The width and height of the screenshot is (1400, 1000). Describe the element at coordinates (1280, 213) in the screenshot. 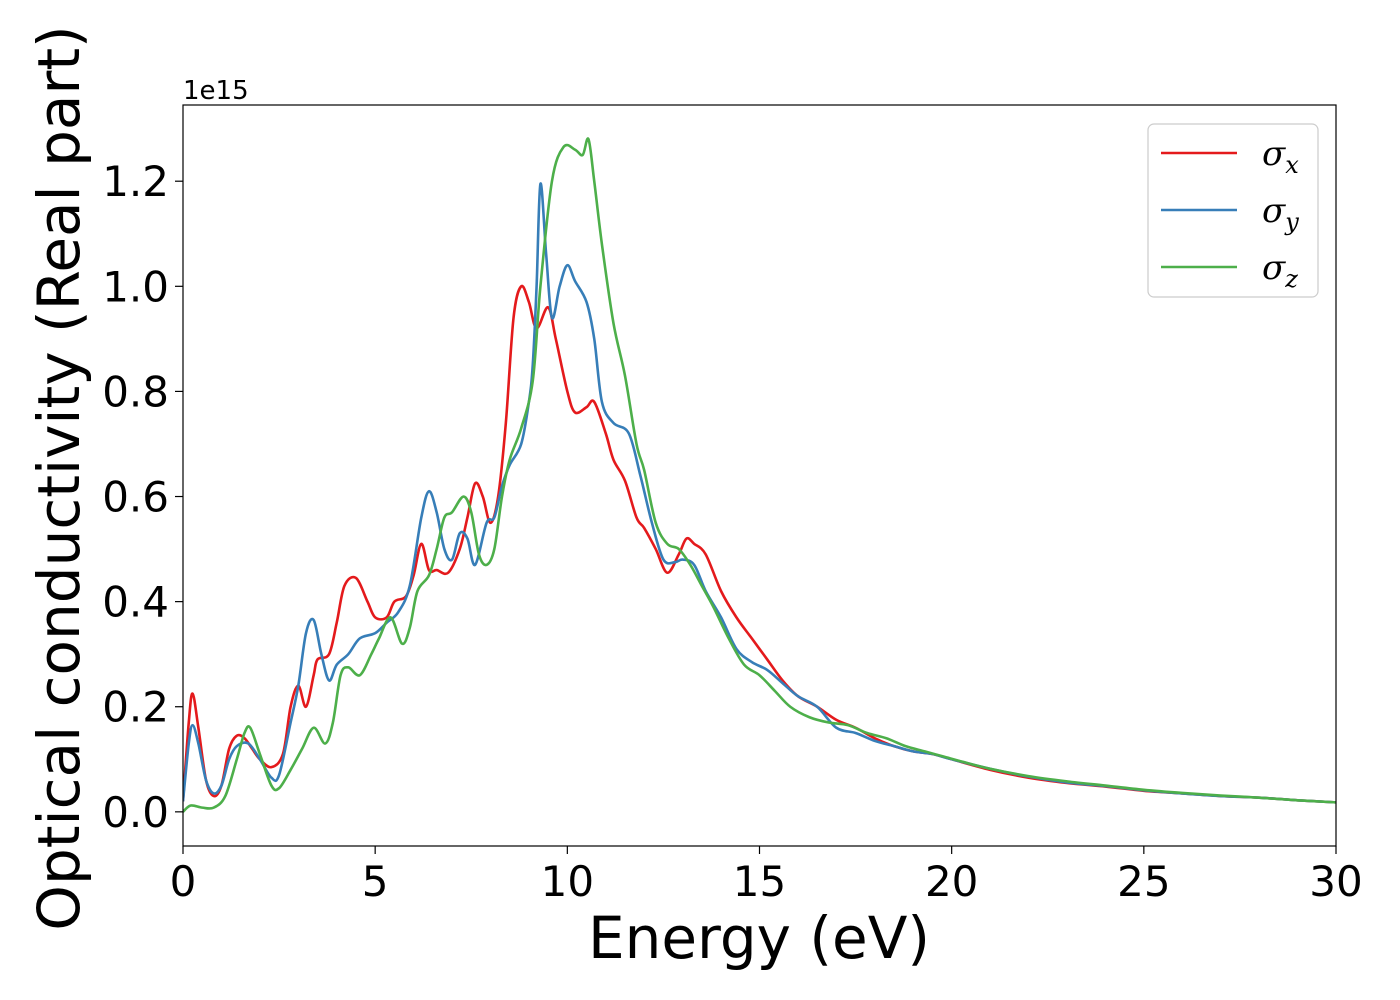

I see `legend-label-y: σy` at that location.